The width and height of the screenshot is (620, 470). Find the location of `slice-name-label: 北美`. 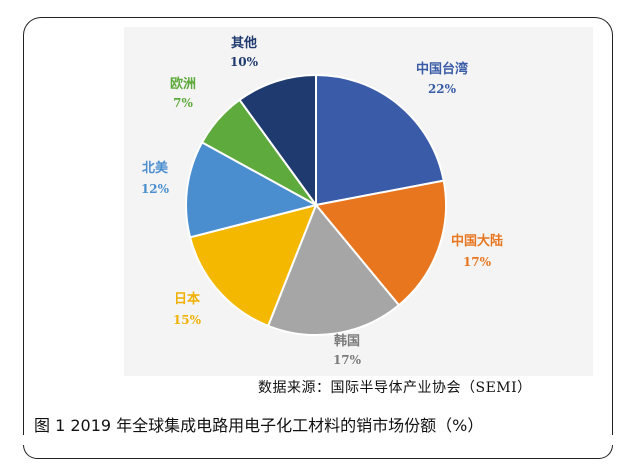

slice-name-label: 北美 is located at coordinates (155, 168).